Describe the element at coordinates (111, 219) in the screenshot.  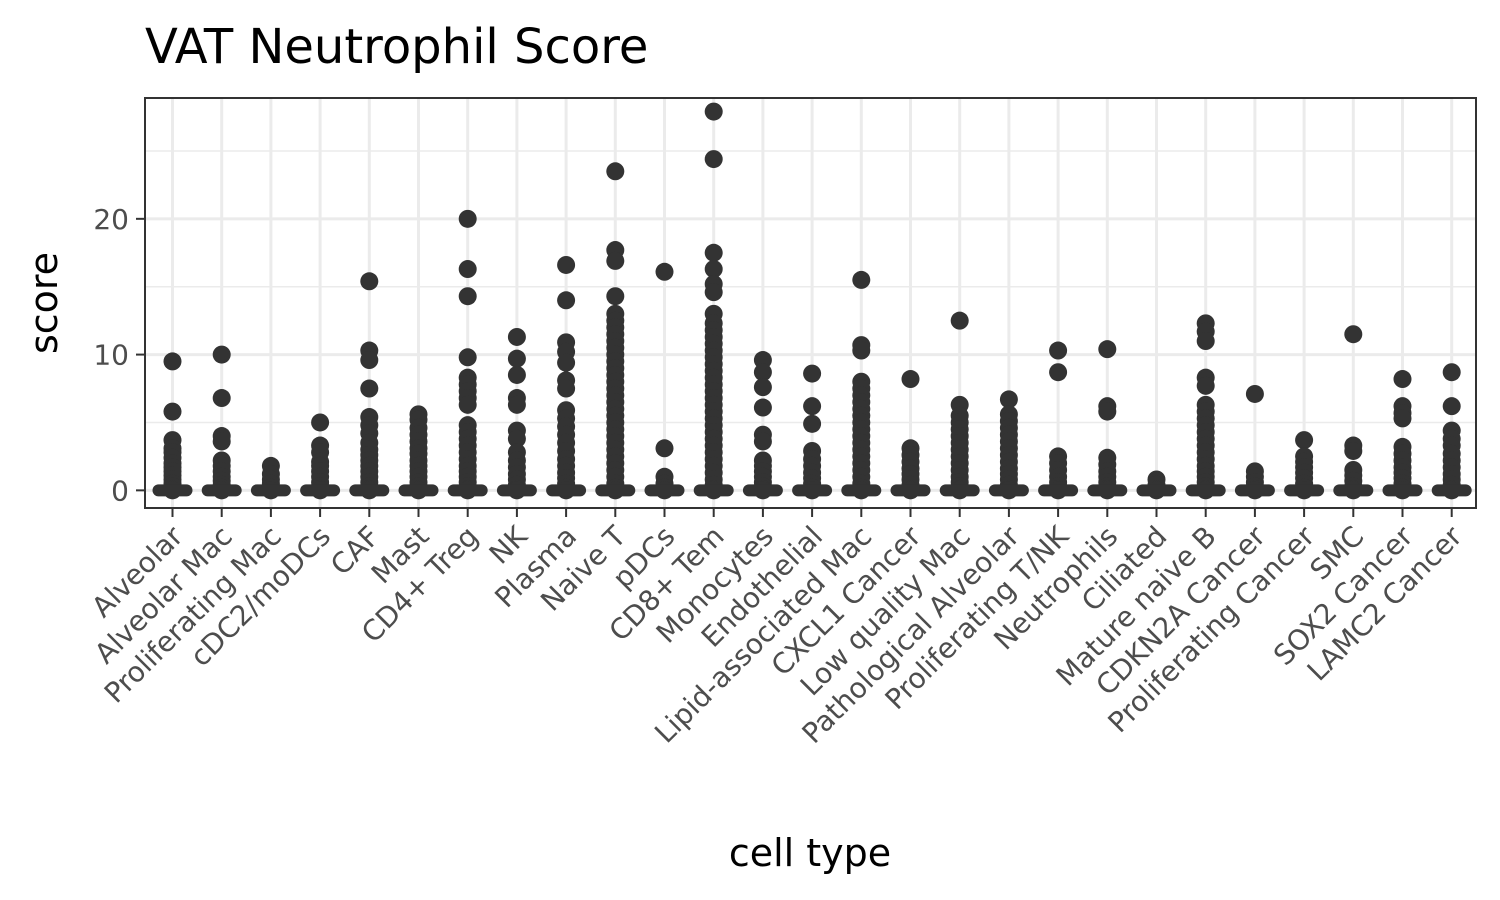
I see `y-tick-label: 20` at that location.